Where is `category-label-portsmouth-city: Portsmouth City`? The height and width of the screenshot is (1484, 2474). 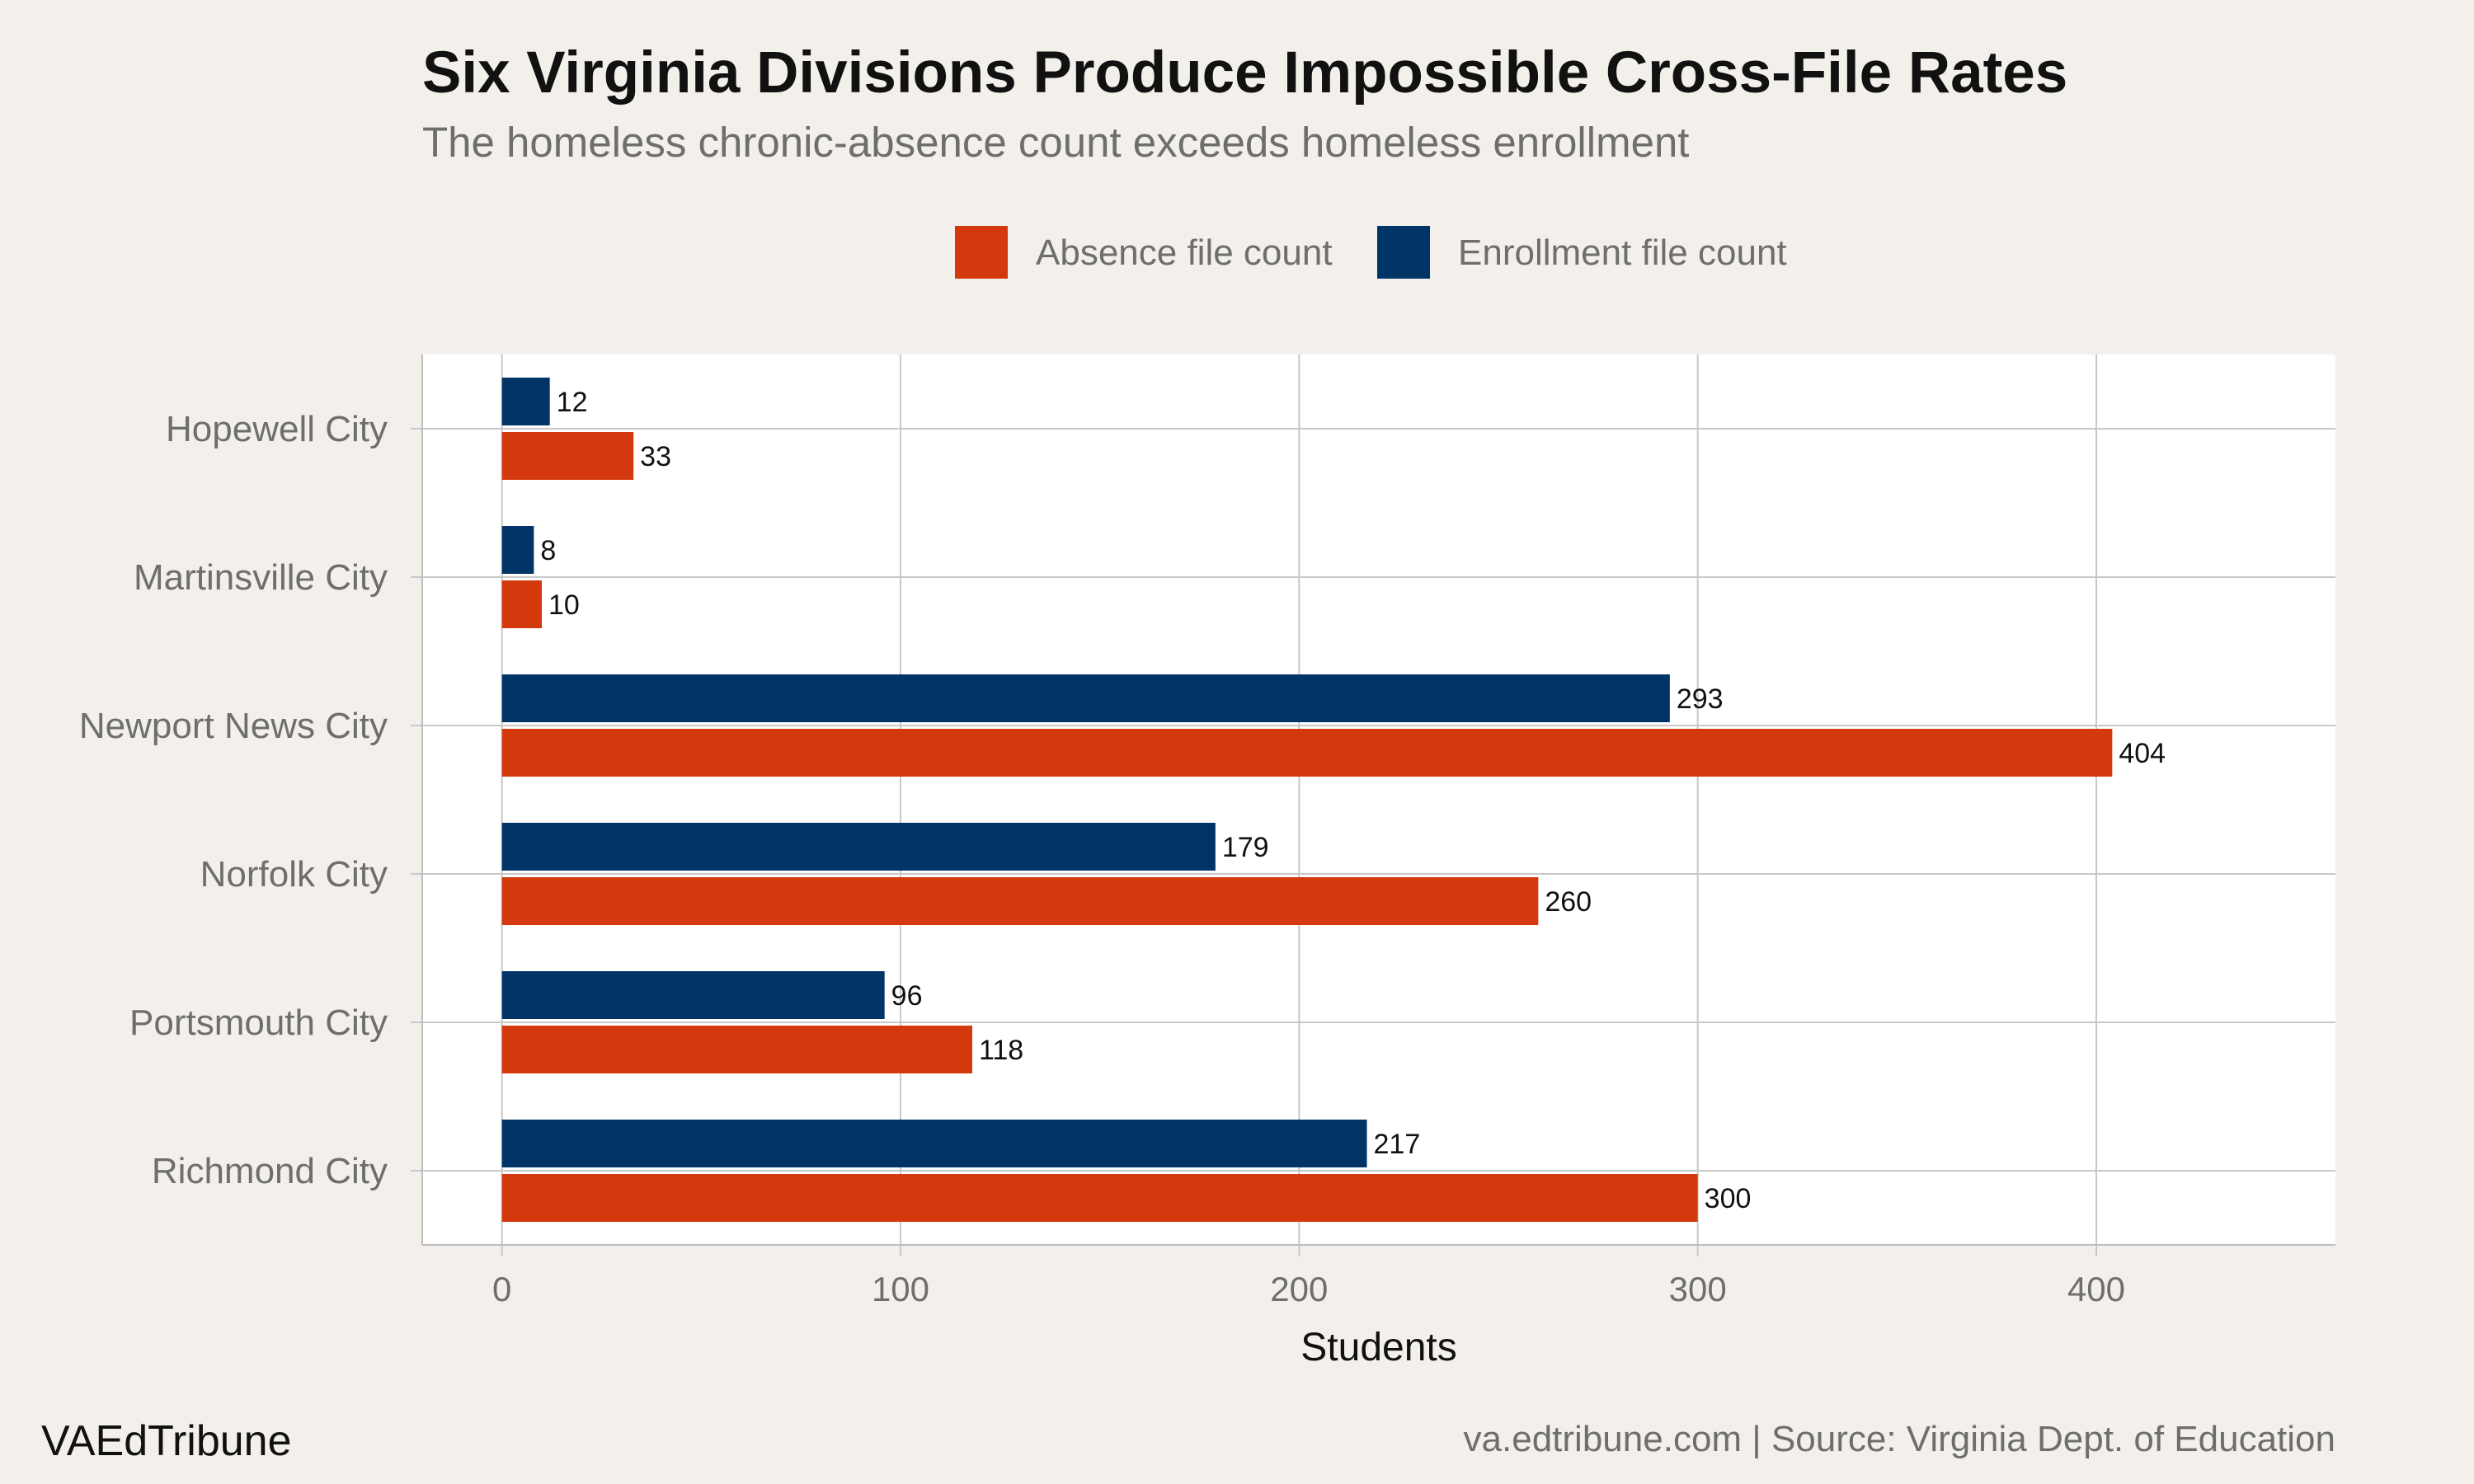
category-label-portsmouth-city: Portsmouth City is located at coordinates (258, 1023).